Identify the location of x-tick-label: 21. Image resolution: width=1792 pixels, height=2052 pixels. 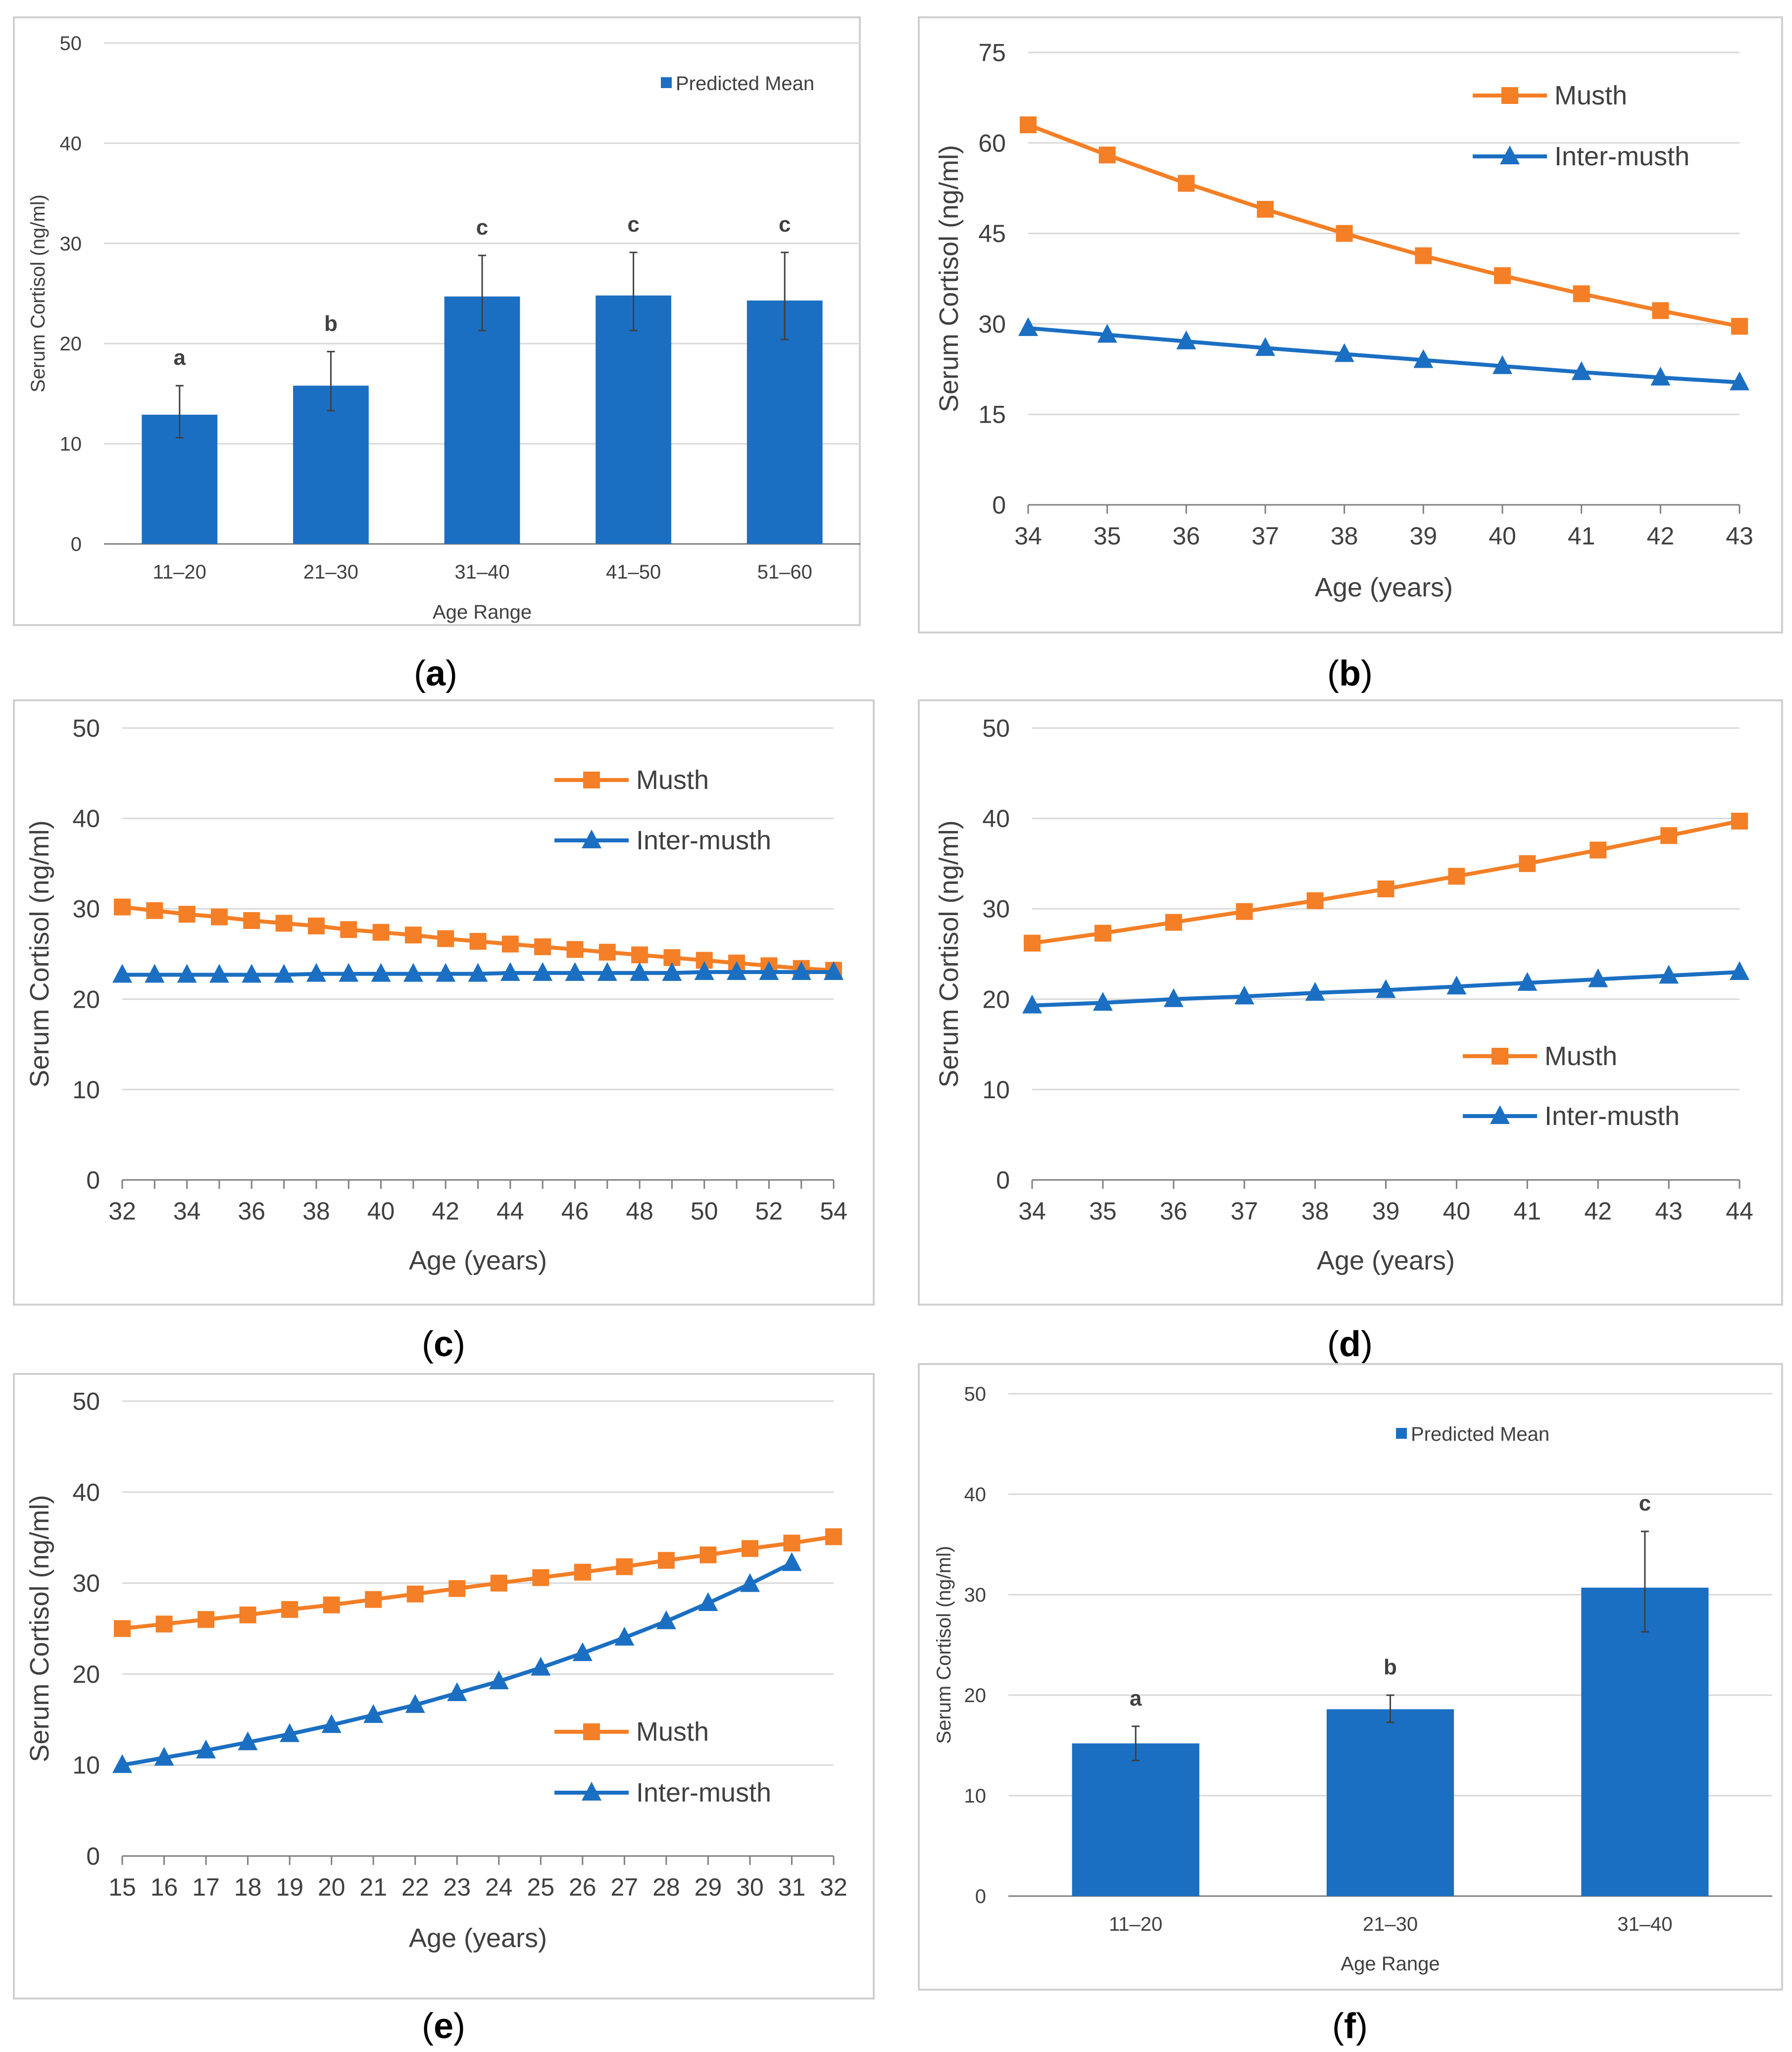
(373, 1887).